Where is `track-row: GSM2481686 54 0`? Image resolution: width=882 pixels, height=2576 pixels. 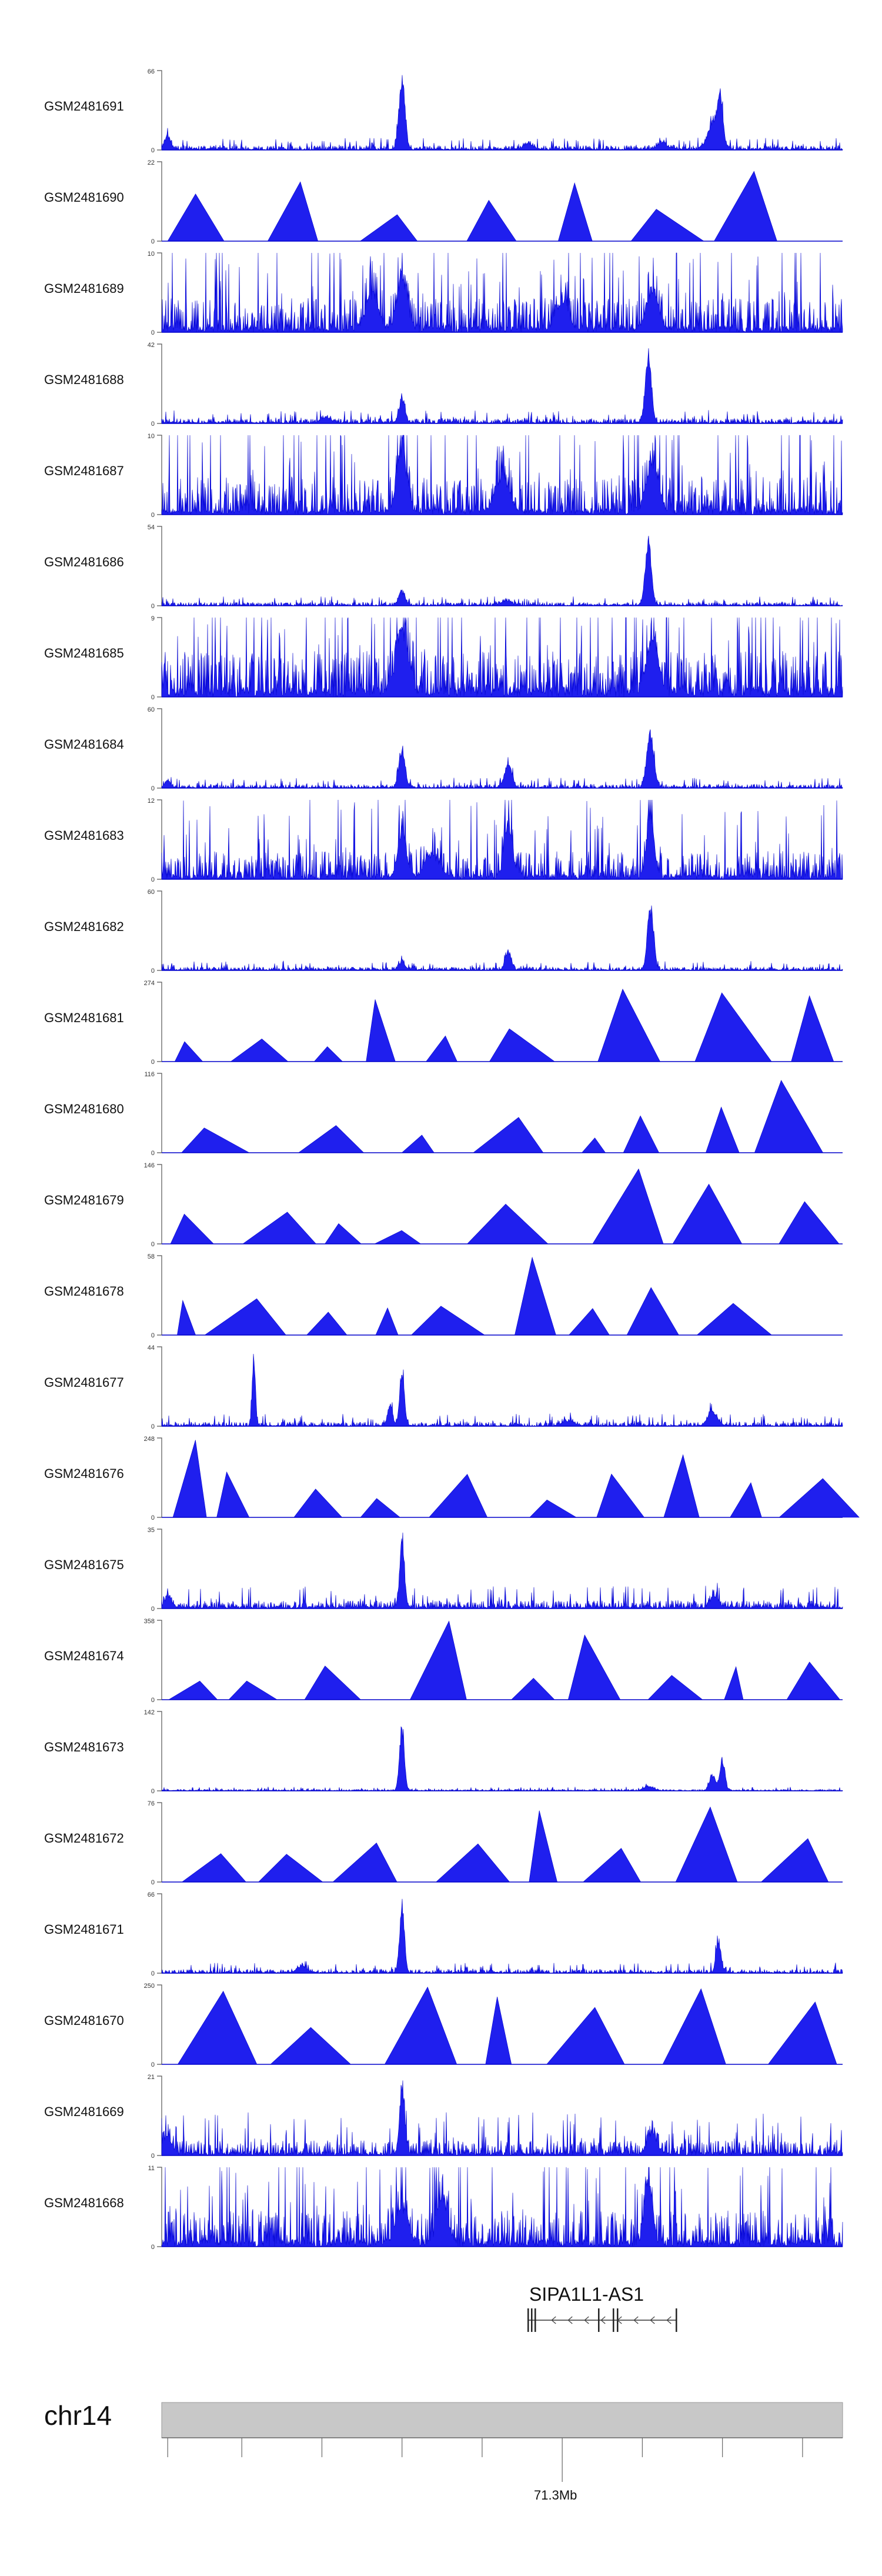 track-row: GSM2481686 54 0 is located at coordinates (441, 566).